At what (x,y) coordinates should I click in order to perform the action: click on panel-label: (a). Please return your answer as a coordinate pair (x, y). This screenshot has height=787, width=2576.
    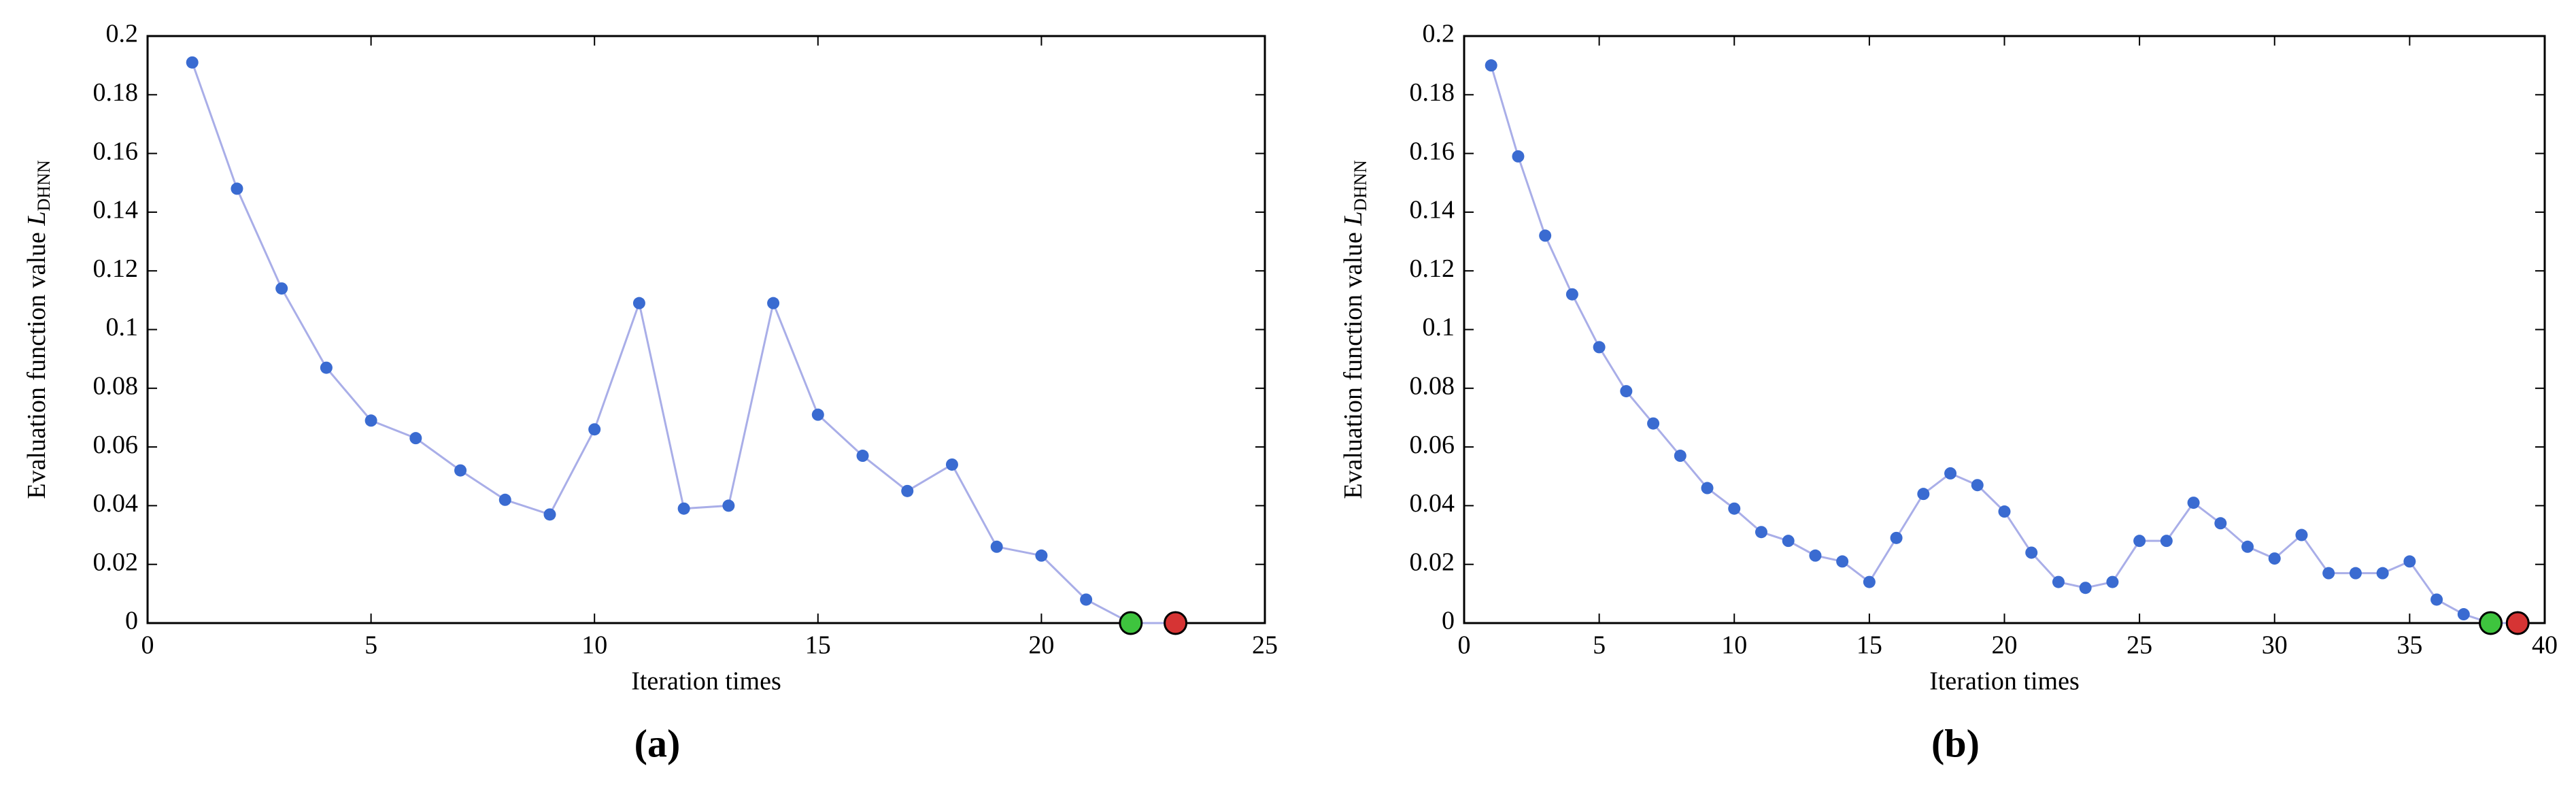
    Looking at the image, I should click on (657, 743).